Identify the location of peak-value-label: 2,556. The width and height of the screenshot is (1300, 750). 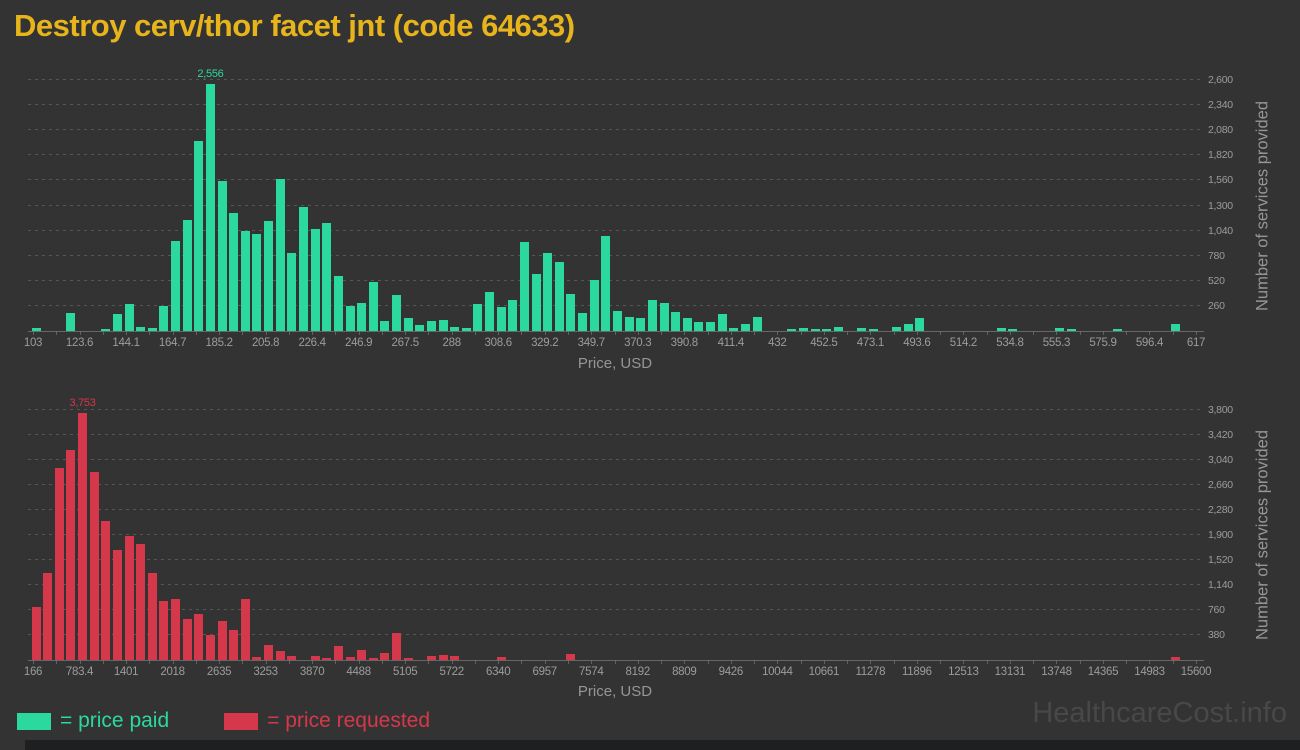
(210, 74).